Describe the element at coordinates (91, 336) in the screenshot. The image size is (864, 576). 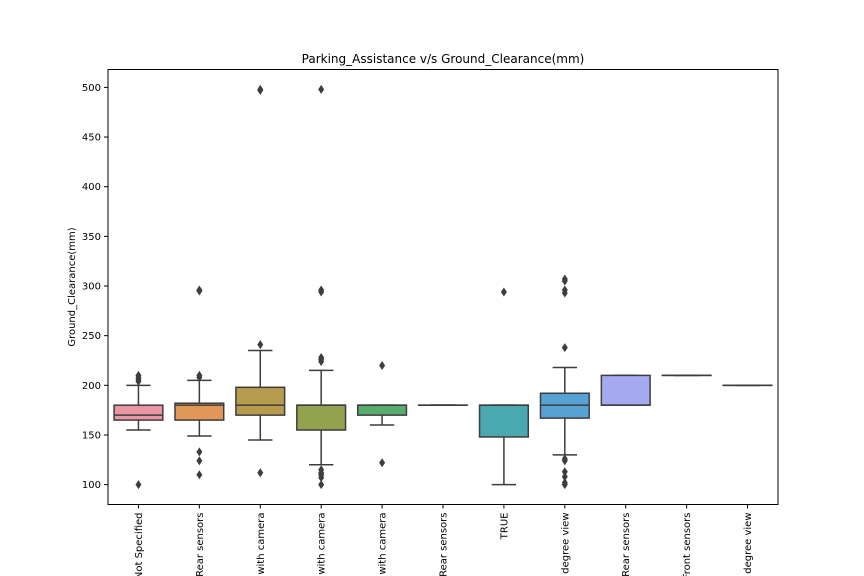
I see `y-tick-label: 250` at that location.